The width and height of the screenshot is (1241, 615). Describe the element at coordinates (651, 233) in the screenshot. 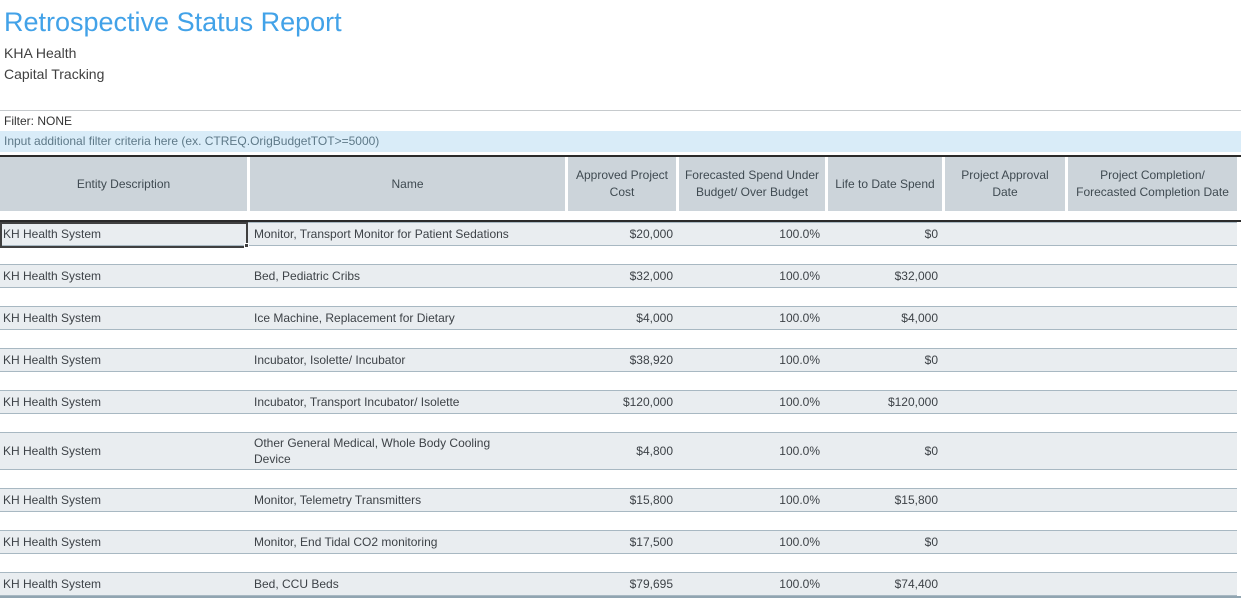

I see `cell-approved-cost: $20,000` at that location.